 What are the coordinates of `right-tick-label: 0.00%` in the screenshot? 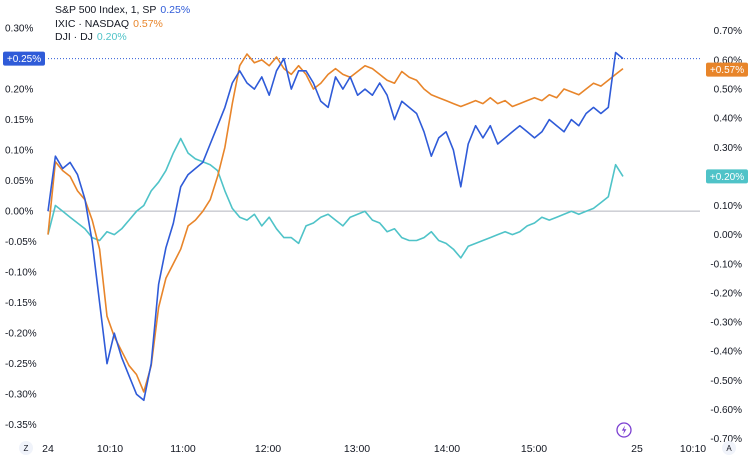 It's located at (728, 235).